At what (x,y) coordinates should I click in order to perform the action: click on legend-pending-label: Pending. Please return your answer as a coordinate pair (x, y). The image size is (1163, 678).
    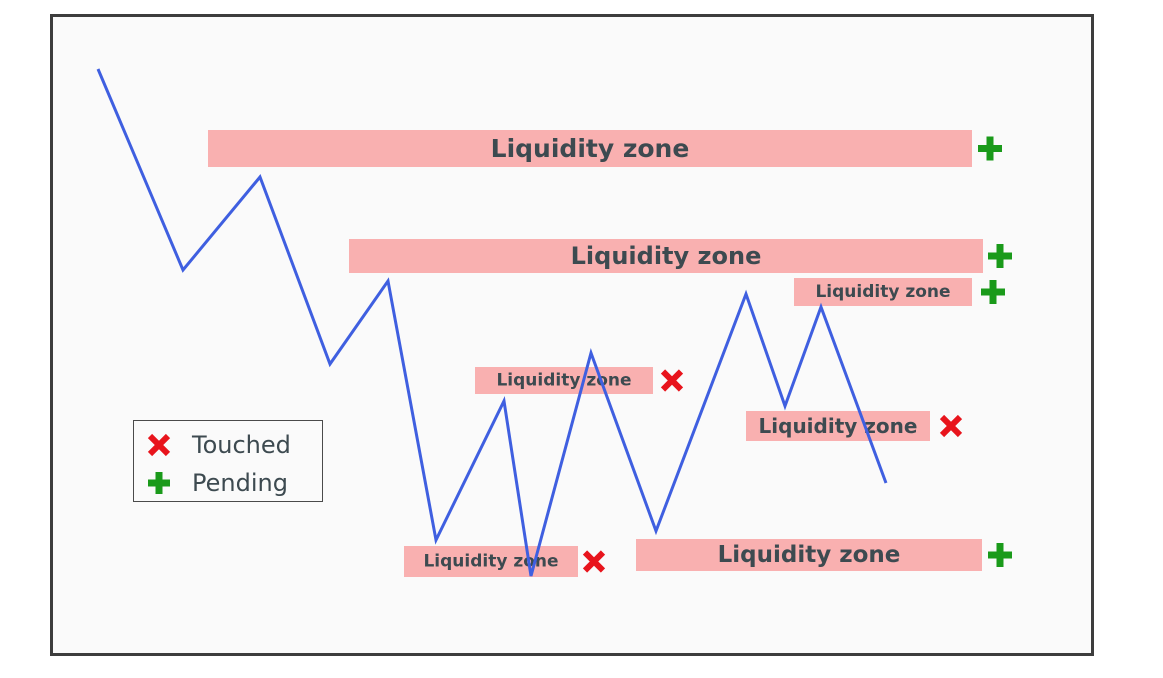
    Looking at the image, I should click on (240, 483).